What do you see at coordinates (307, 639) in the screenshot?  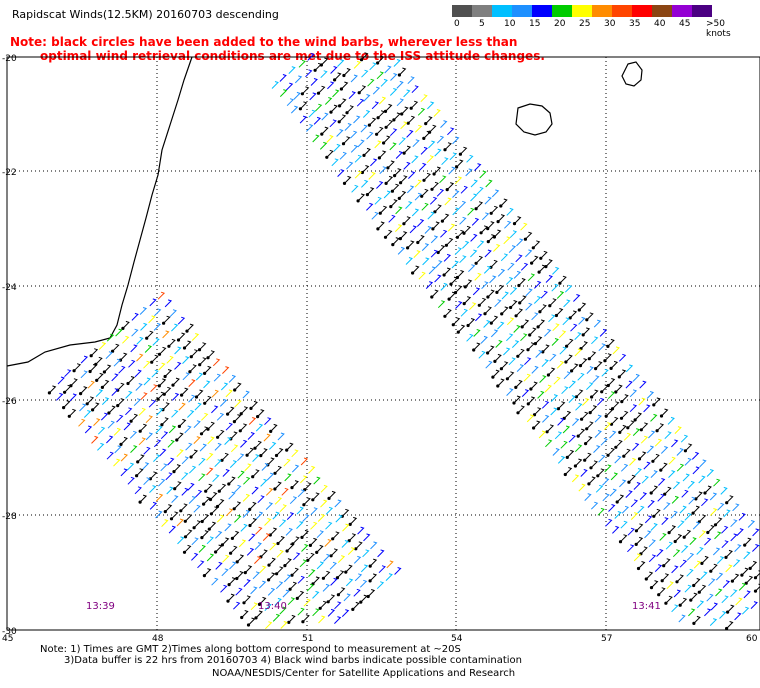 I see `longitude-label: 51` at bounding box center [307, 639].